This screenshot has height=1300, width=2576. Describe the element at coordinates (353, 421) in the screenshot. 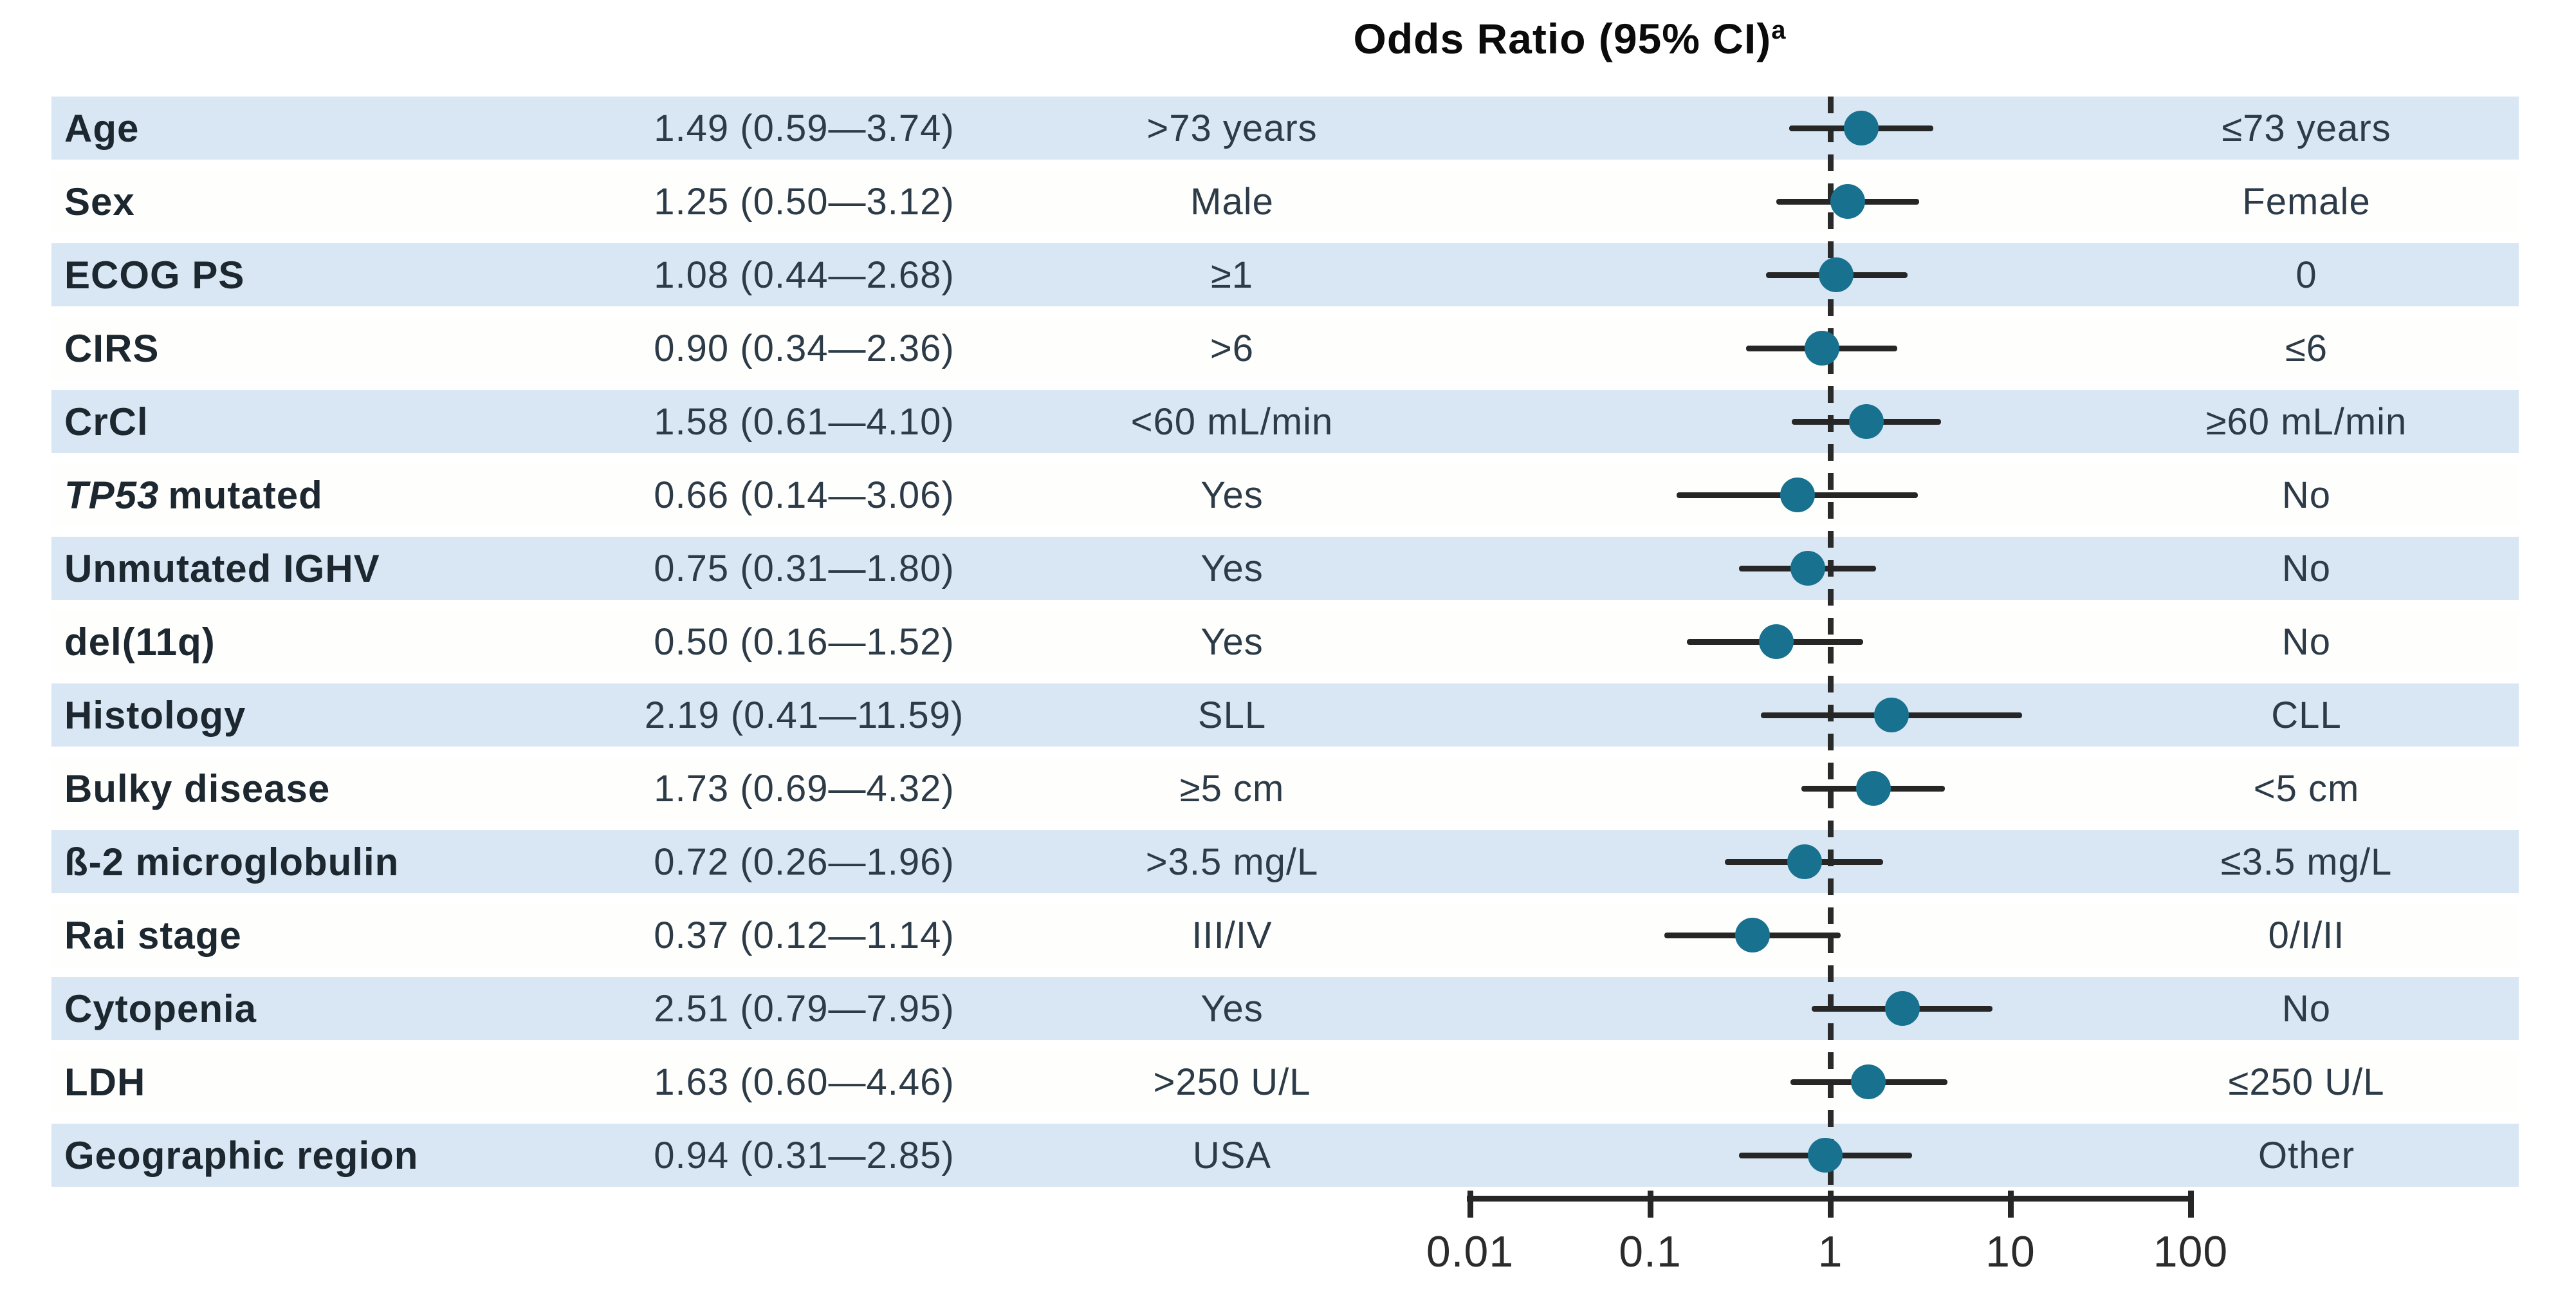

I see `row-label: CrCl` at that location.